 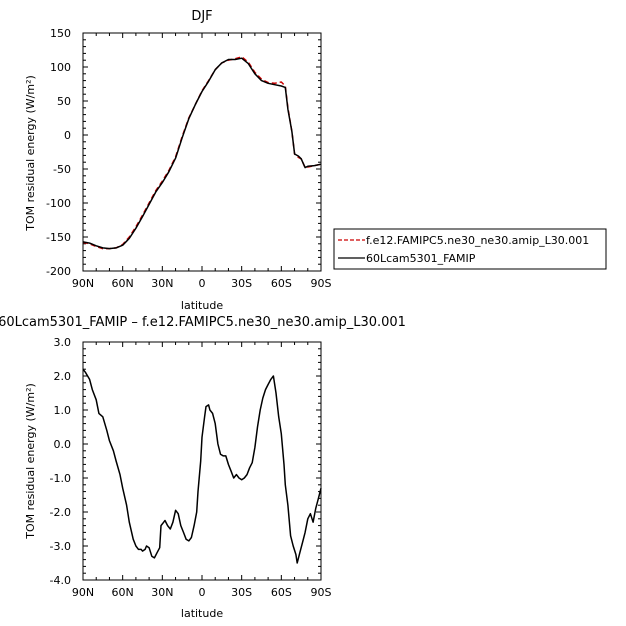 What do you see at coordinates (202, 305) in the screenshot?
I see `top-panel-x-axis-title: latitude` at bounding box center [202, 305].